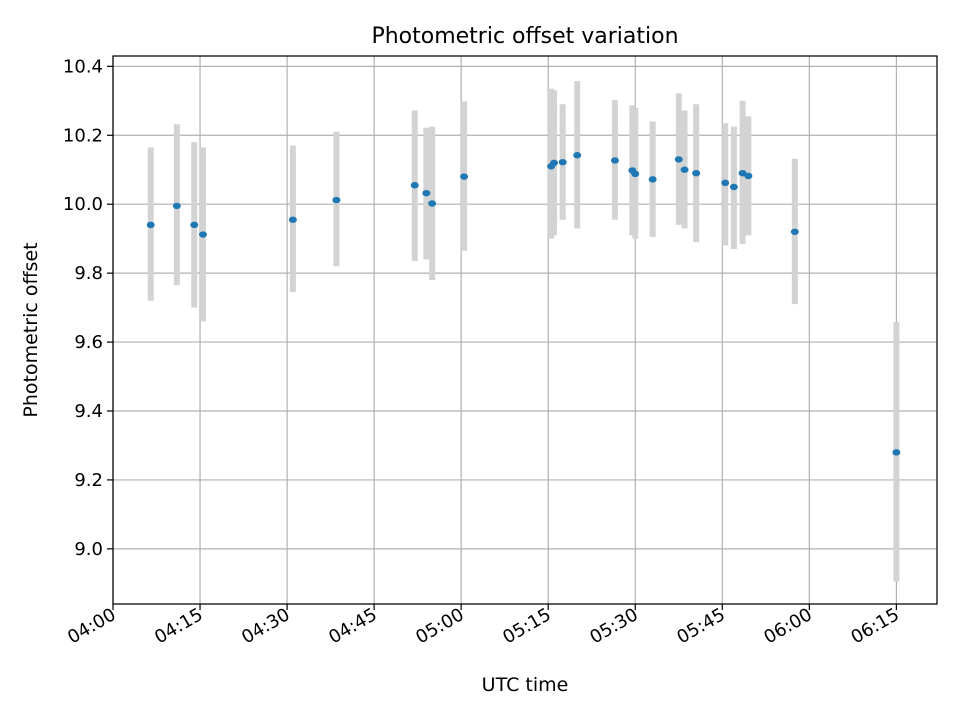 The width and height of the screenshot is (960, 720). What do you see at coordinates (525, 685) in the screenshot?
I see `x-axis-label: UTC time` at bounding box center [525, 685].